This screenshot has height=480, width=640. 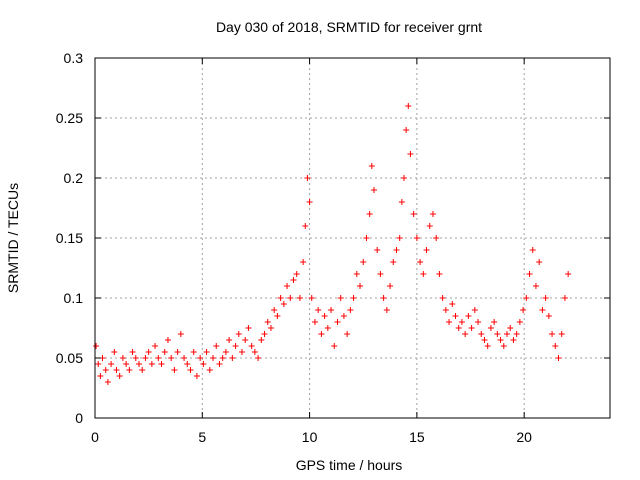 What do you see at coordinates (202, 437) in the screenshot?
I see `x-tick-label: 5` at bounding box center [202, 437].